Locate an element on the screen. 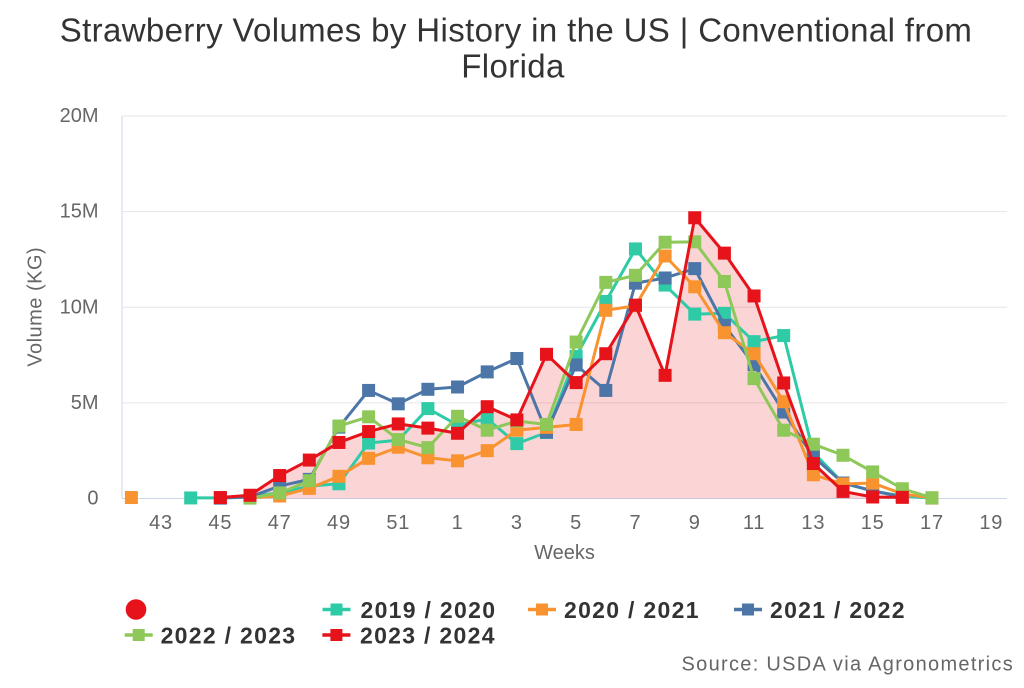 The width and height of the screenshot is (1024, 688). svg-text: Source: USDA via Agronometrics is located at coordinates (848, 665).